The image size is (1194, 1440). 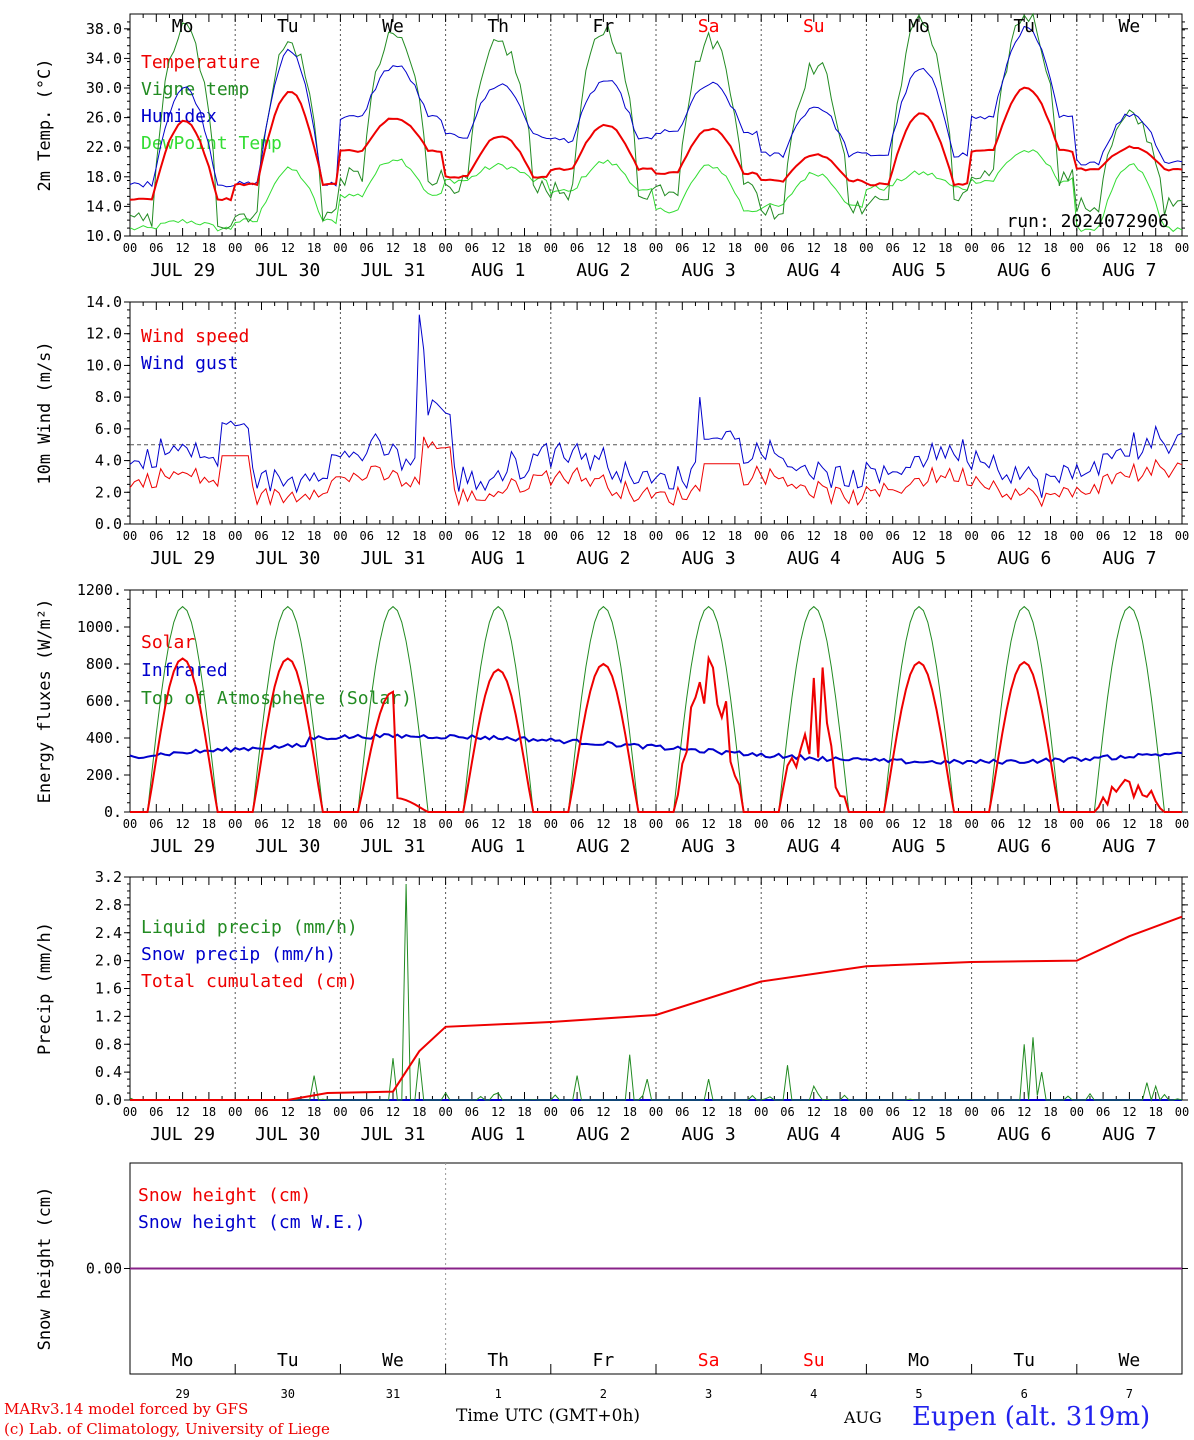 I want to click on date-label: AUG 1, so click(x=498, y=270).